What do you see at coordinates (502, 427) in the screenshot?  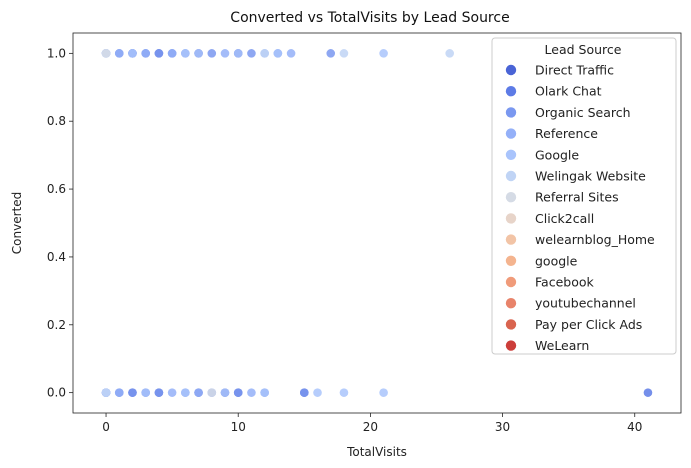 I see `x-tick-label: 30` at bounding box center [502, 427].